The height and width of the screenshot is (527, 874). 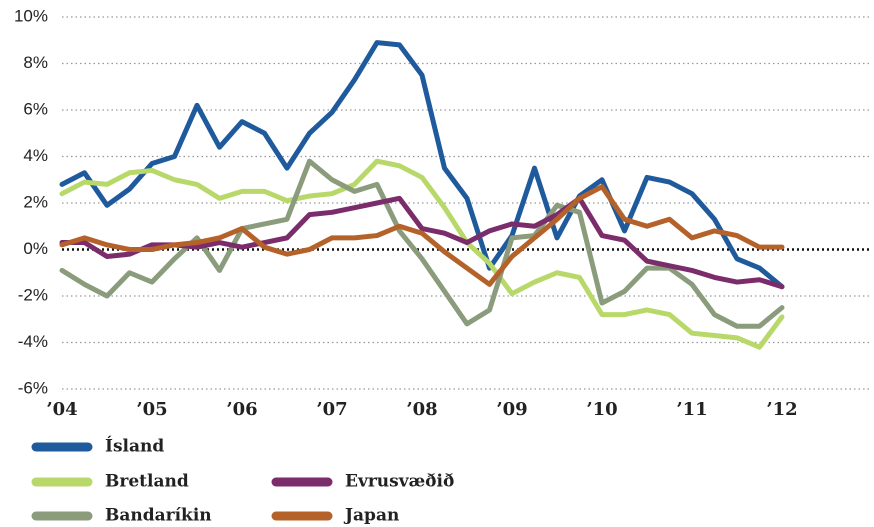 I want to click on legend-label: Evrusvæðið, so click(x=399, y=482).